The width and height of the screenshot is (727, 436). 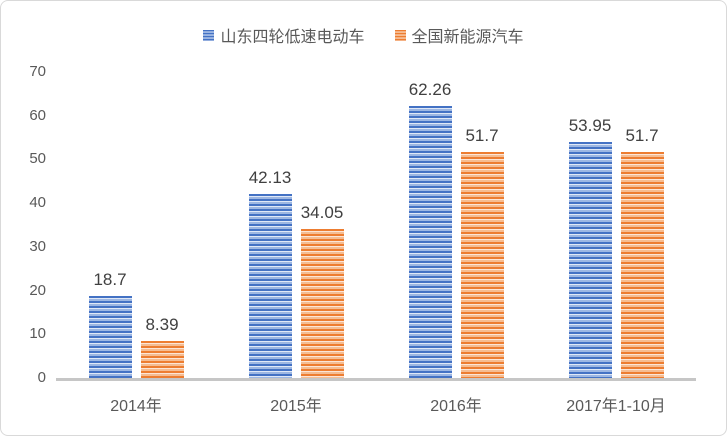 I want to click on legend-swatch-blue-icon, so click(x=209, y=35).